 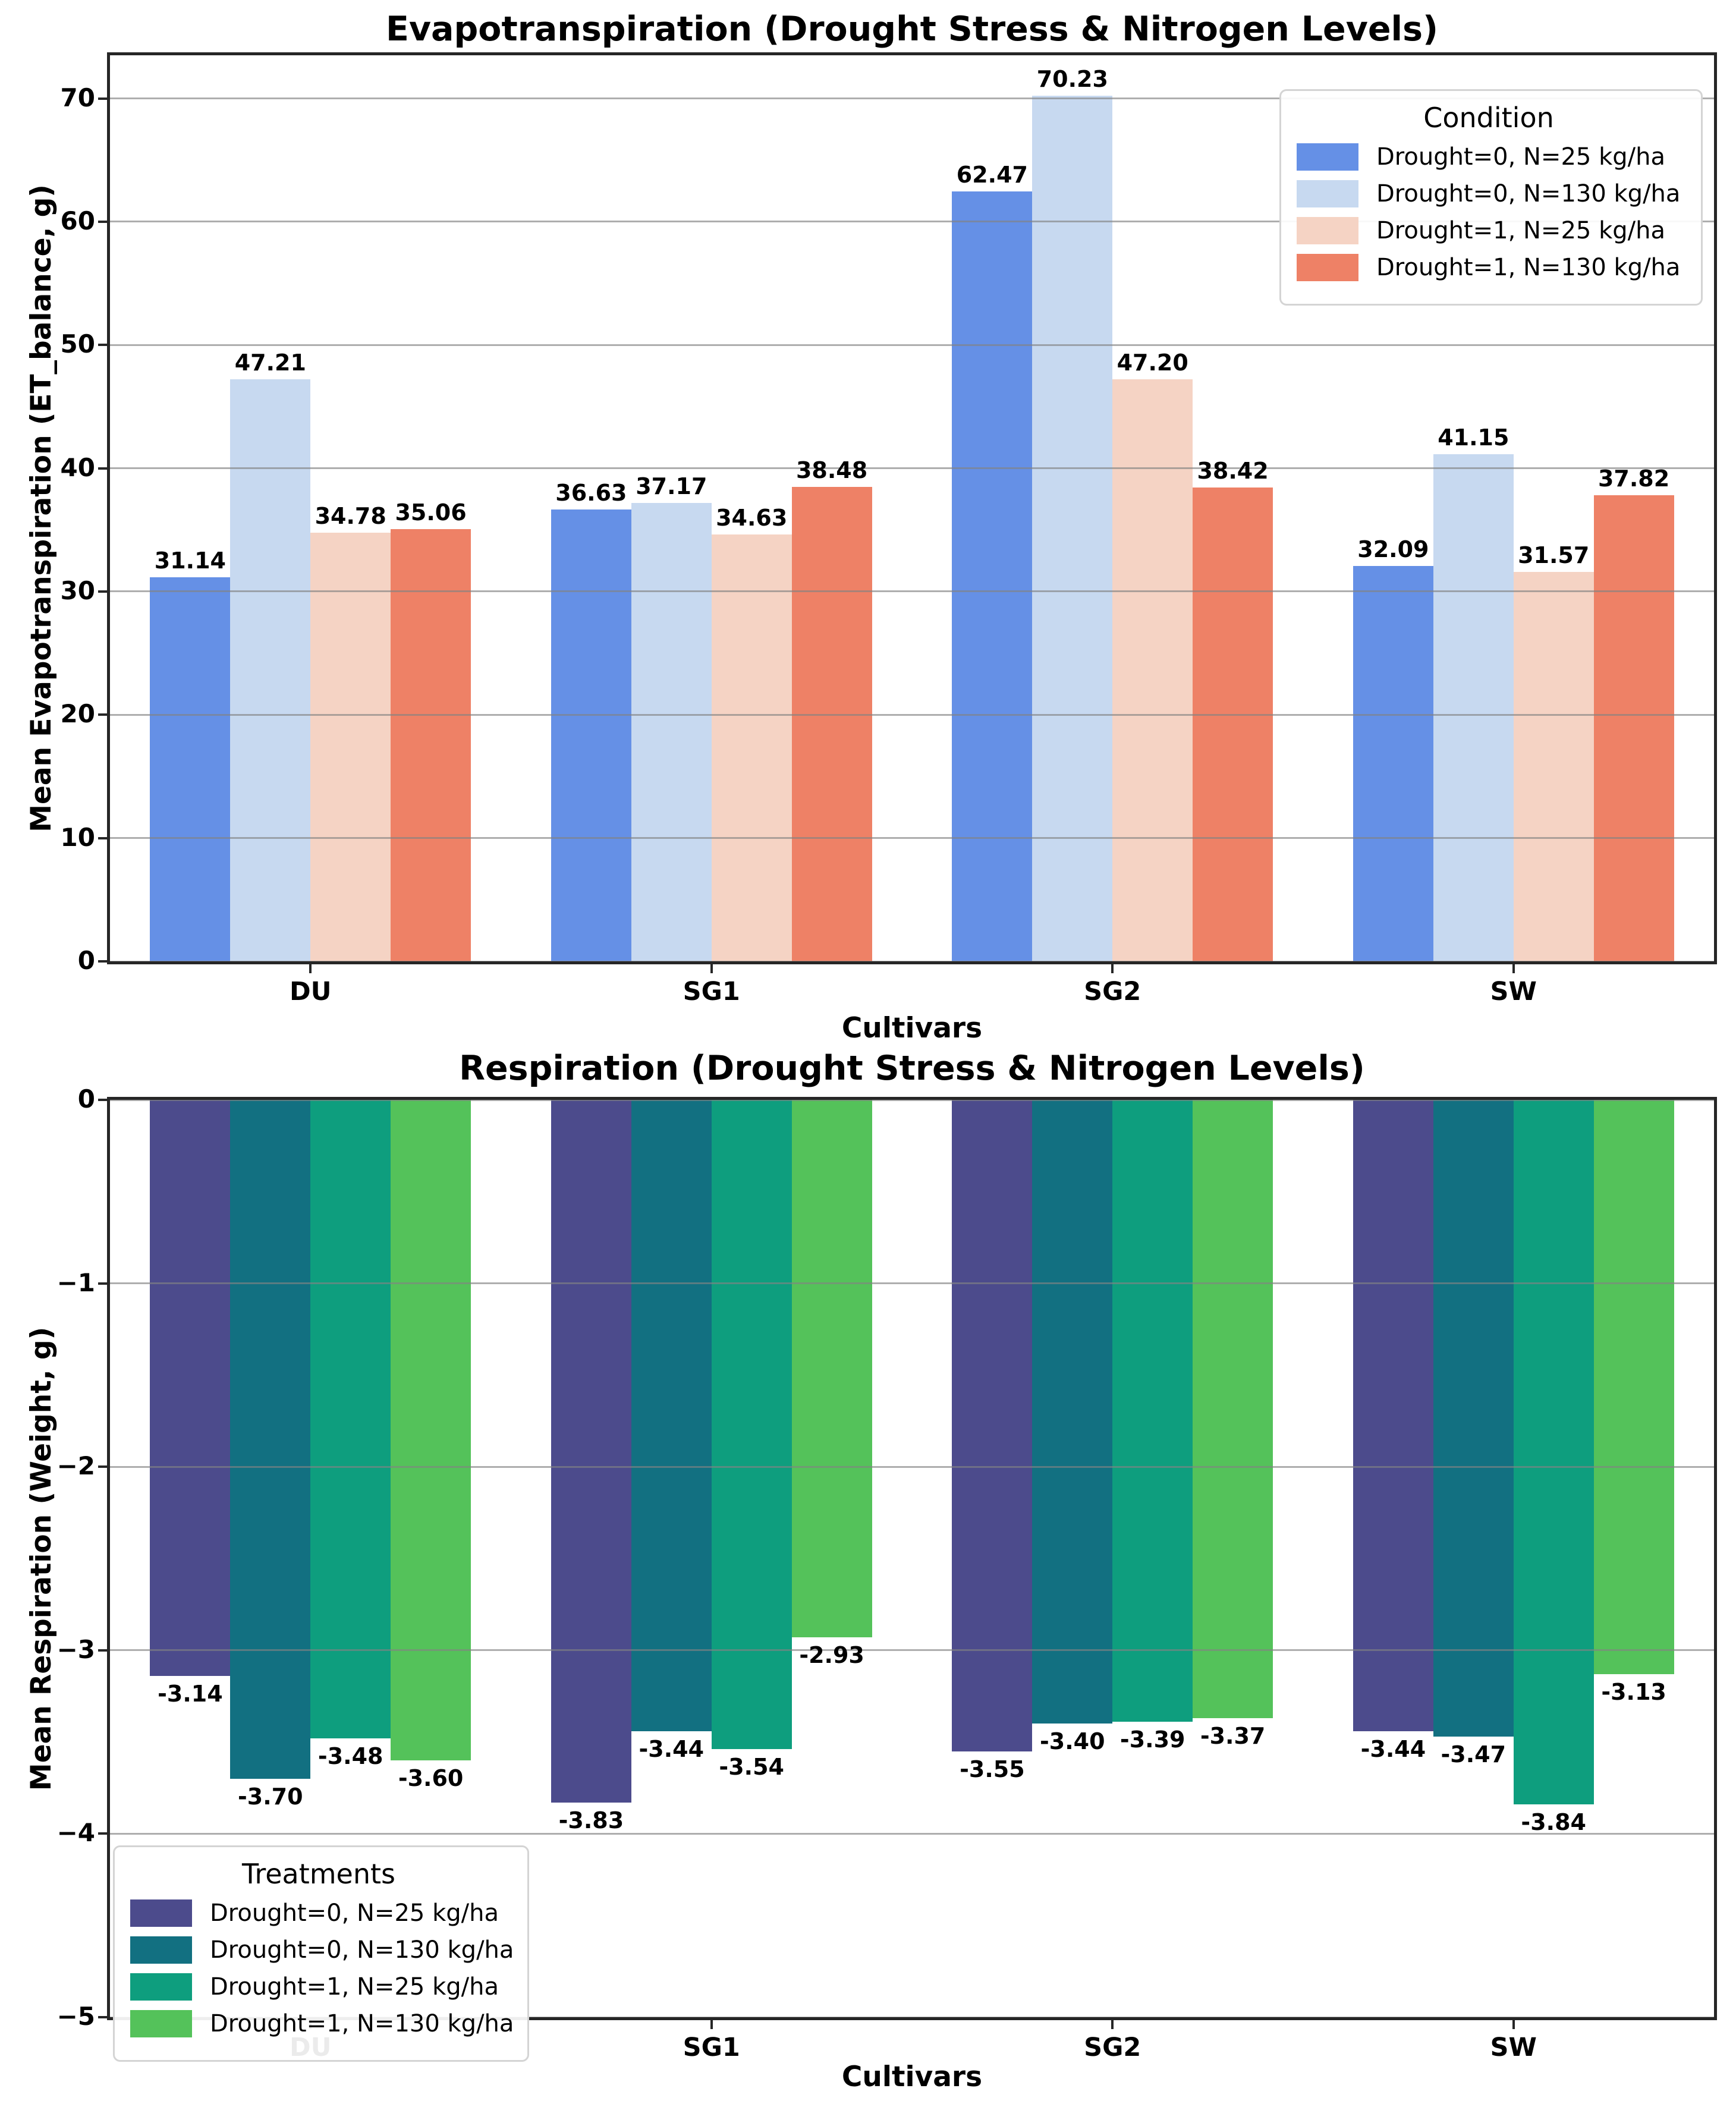 What do you see at coordinates (1488, 118) in the screenshot?
I see `legend-title: Condition` at bounding box center [1488, 118].